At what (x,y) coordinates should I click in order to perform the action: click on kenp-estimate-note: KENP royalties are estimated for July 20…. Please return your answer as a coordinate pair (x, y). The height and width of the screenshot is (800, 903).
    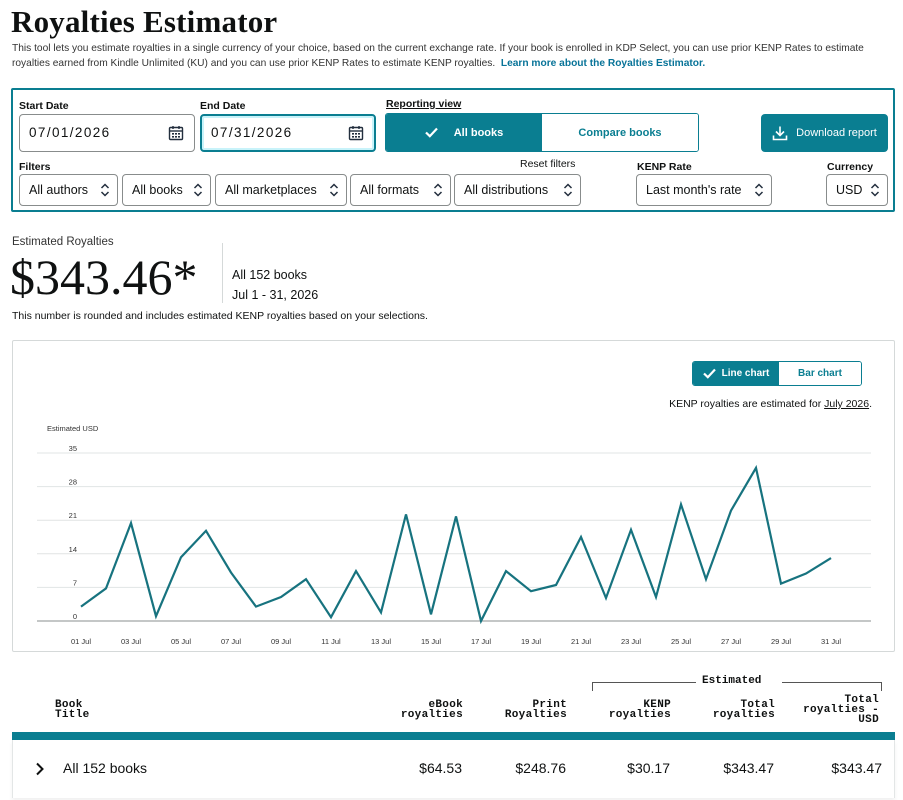
    Looking at the image, I should click on (770, 404).